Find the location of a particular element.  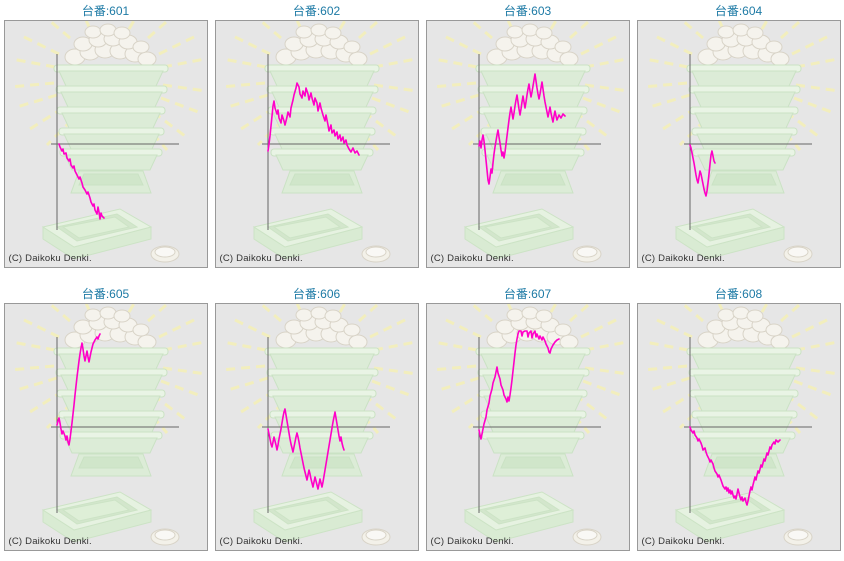

machine-title-link: 台番:602 is located at coordinates (316, 11).